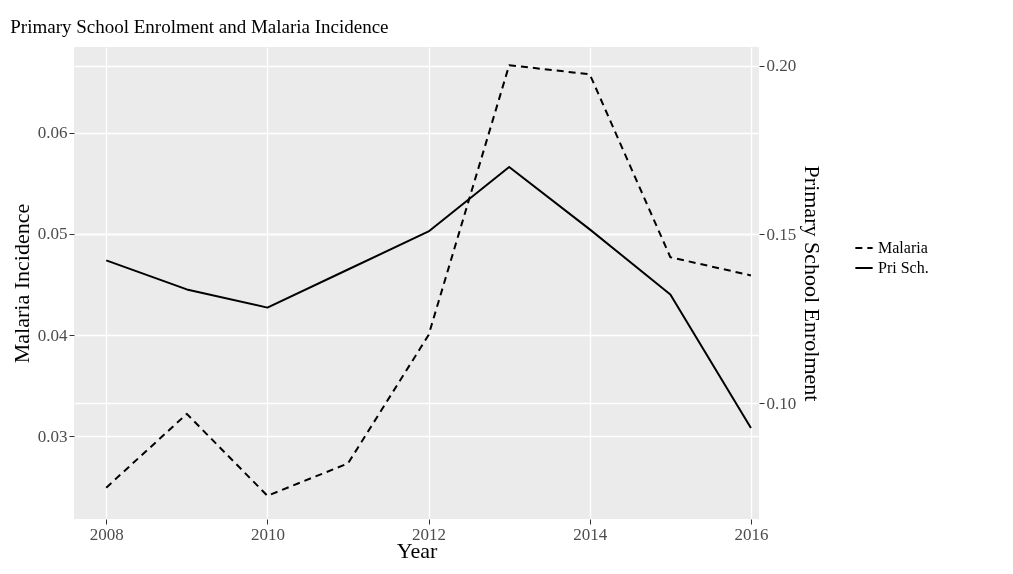 The height and width of the screenshot is (574, 1013). Describe the element at coordinates (813, 283) in the screenshot. I see `y2-axis-title: Primary School Enrolment` at that location.